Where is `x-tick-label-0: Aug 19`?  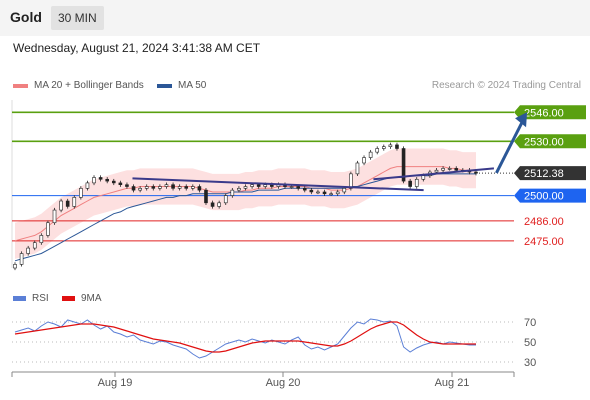 x-tick-label-0: Aug 19 is located at coordinates (115, 383).